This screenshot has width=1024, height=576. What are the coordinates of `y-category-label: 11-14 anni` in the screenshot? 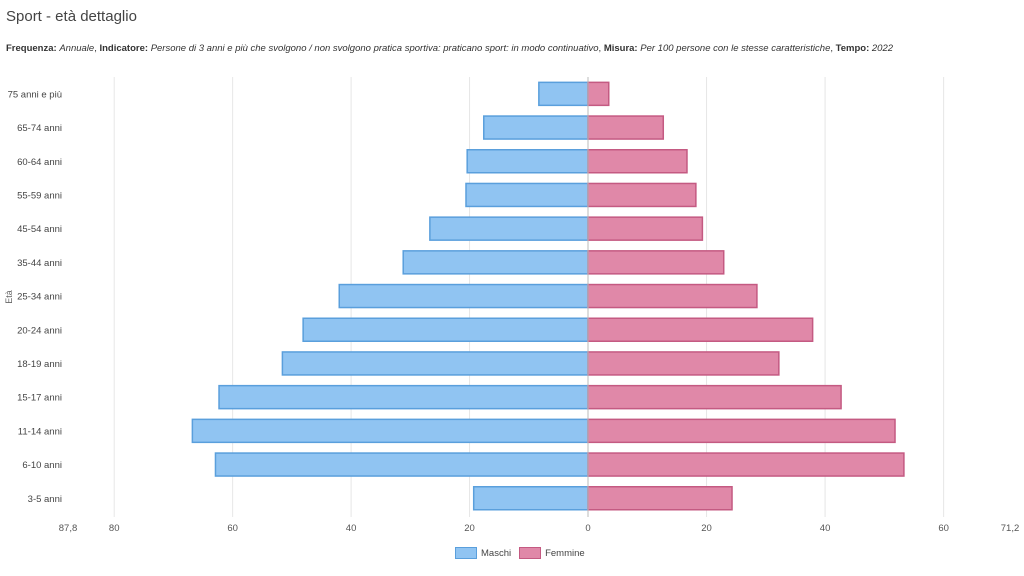 It's located at (40, 431).